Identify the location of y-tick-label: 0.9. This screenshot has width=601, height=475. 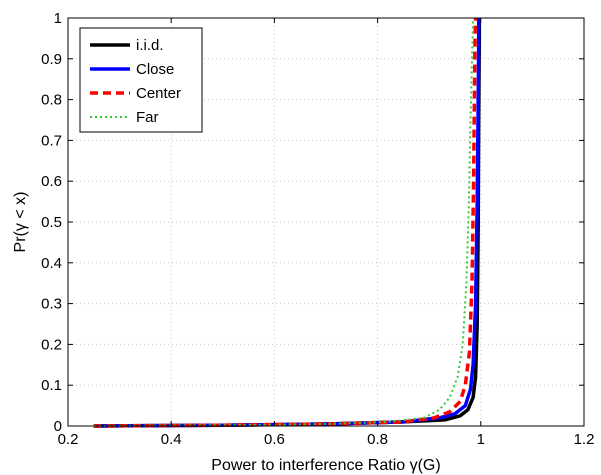
(51, 59).